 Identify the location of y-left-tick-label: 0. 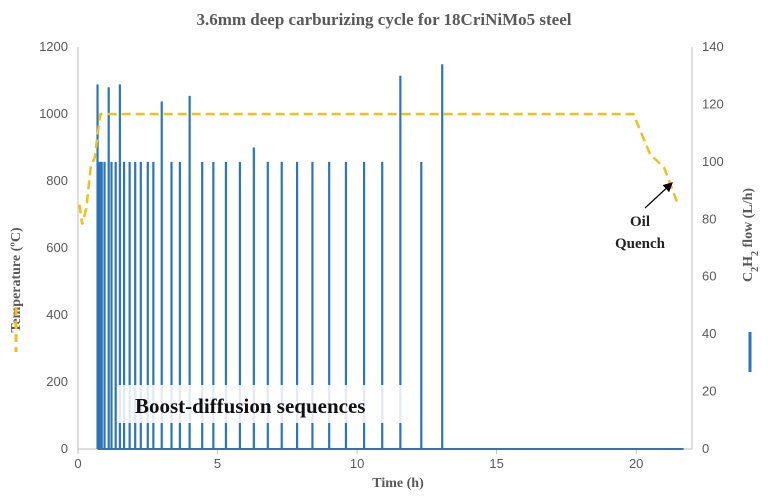
(64, 448).